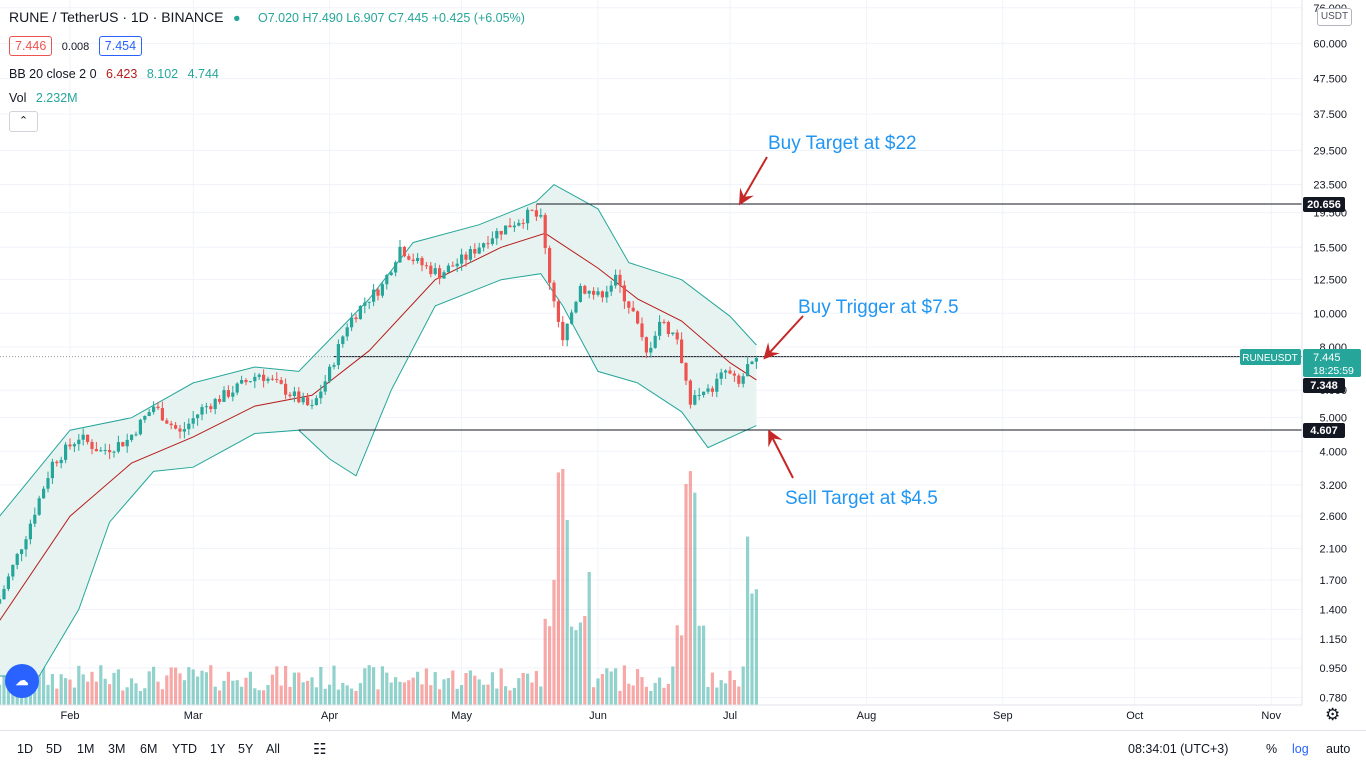  Describe the element at coordinates (46, 98) in the screenshot. I see `volume-legend: Vol 2.232M` at that location.